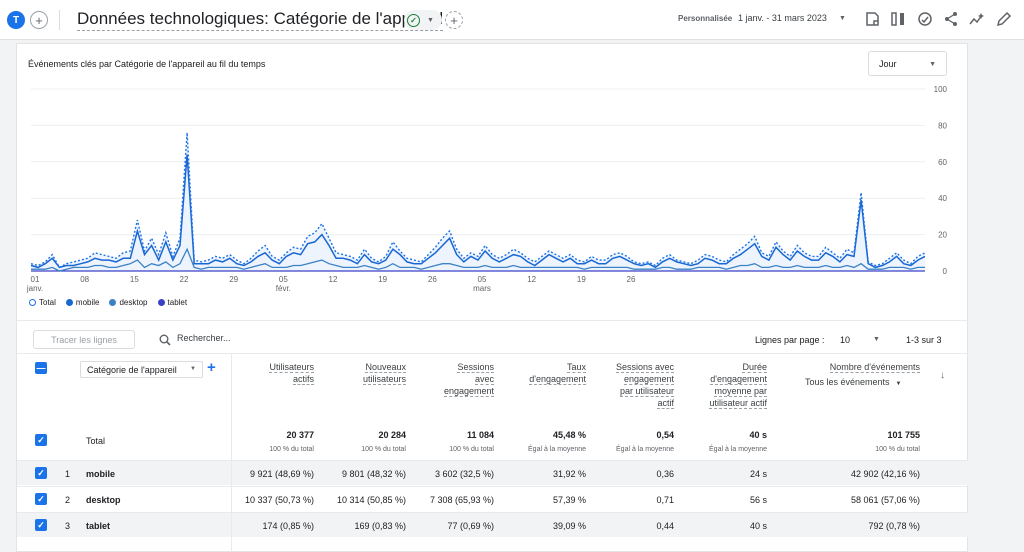  What do you see at coordinates (845, 340) in the screenshot?
I see `rows-per-page-select: 10` at bounding box center [845, 340].